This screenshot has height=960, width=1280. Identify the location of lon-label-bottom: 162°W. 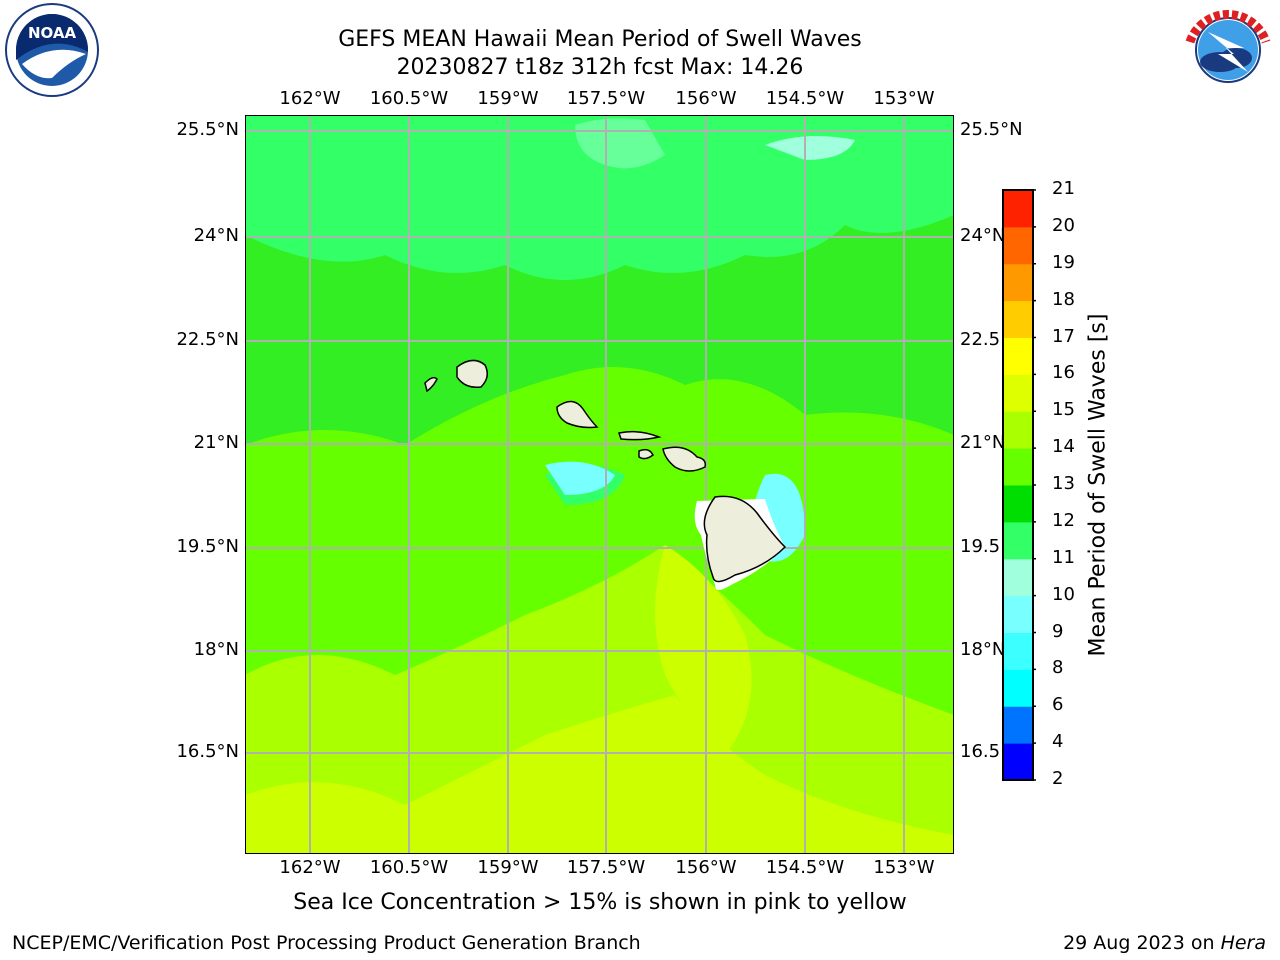
(310, 867).